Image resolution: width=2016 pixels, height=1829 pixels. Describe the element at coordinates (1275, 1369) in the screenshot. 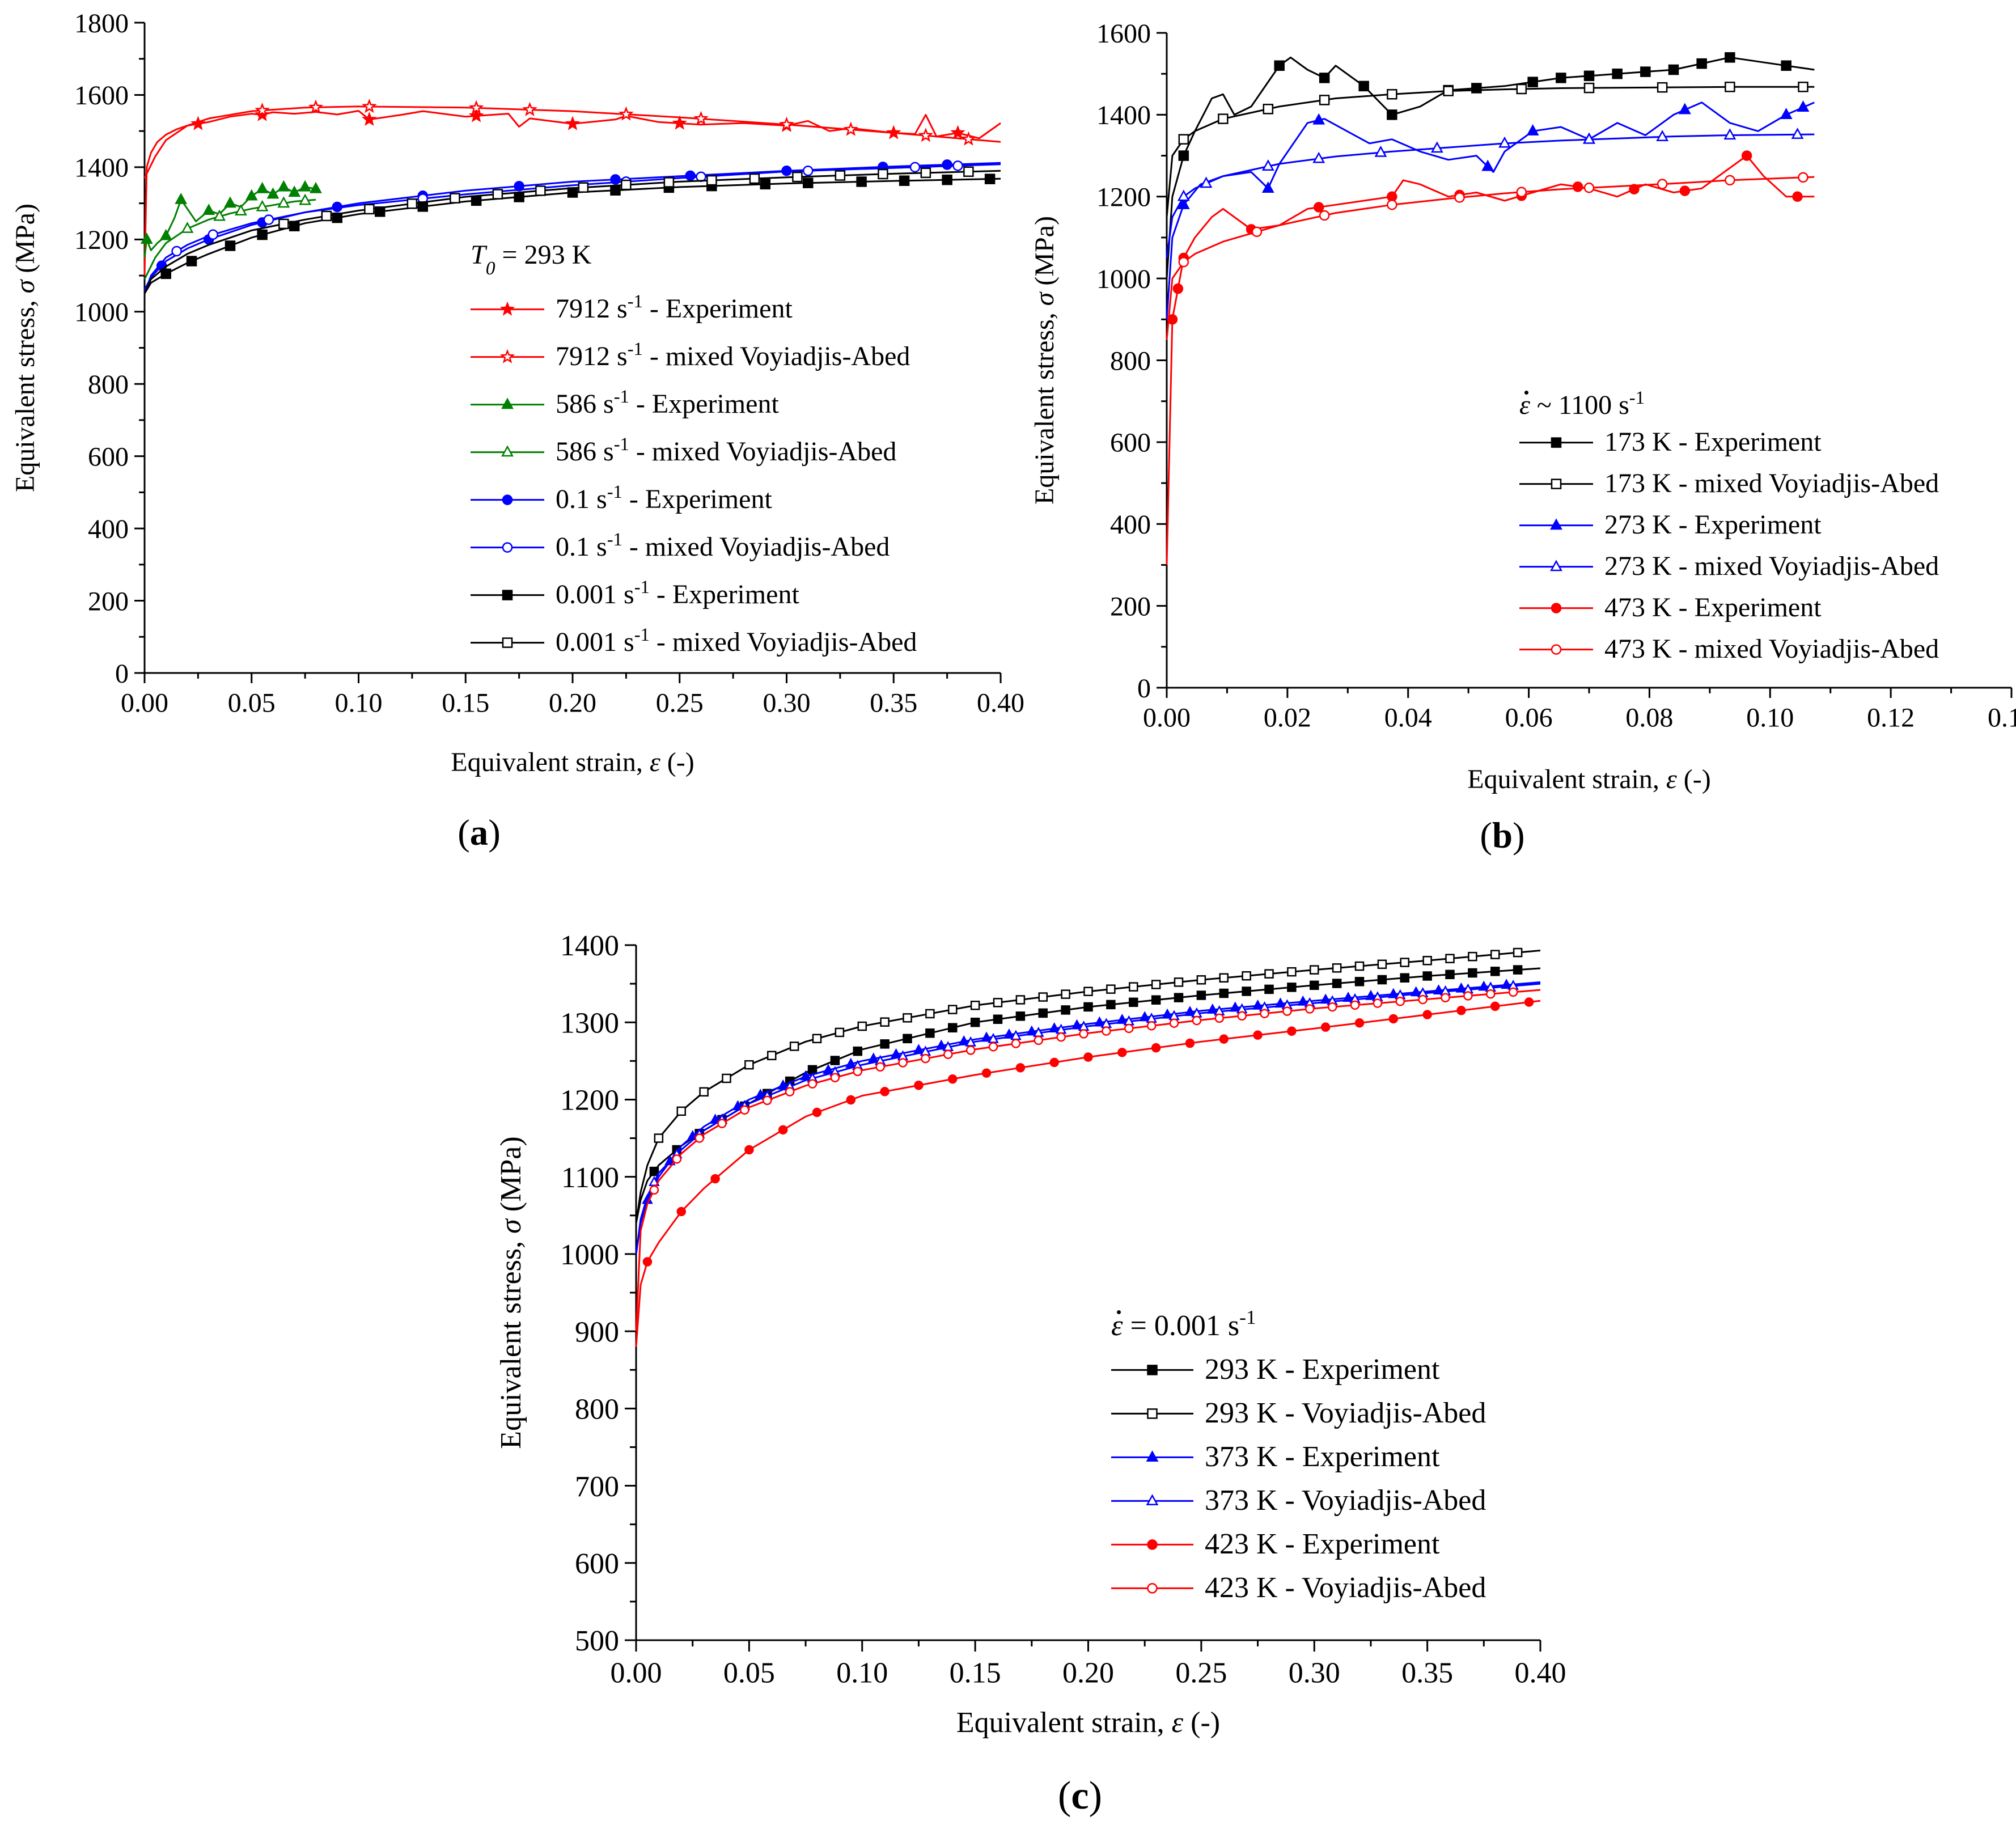

I see `legend-entry: 293 K - Experiment` at that location.